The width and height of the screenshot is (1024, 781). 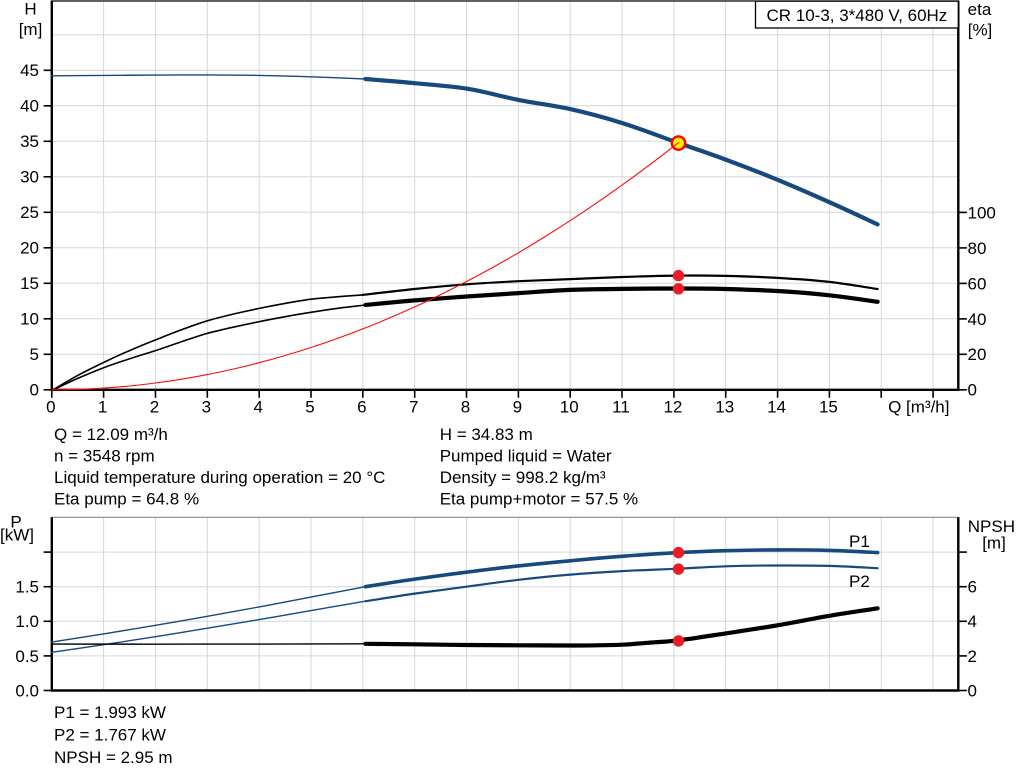 What do you see at coordinates (111, 434) in the screenshot?
I see `svg-text: Q = 12.09 m³/h` at bounding box center [111, 434].